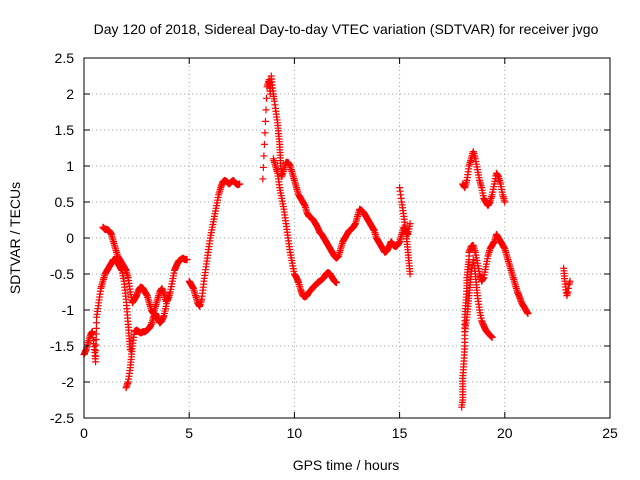  I want to click on y-tick-label: -1.5, so click(62, 346).